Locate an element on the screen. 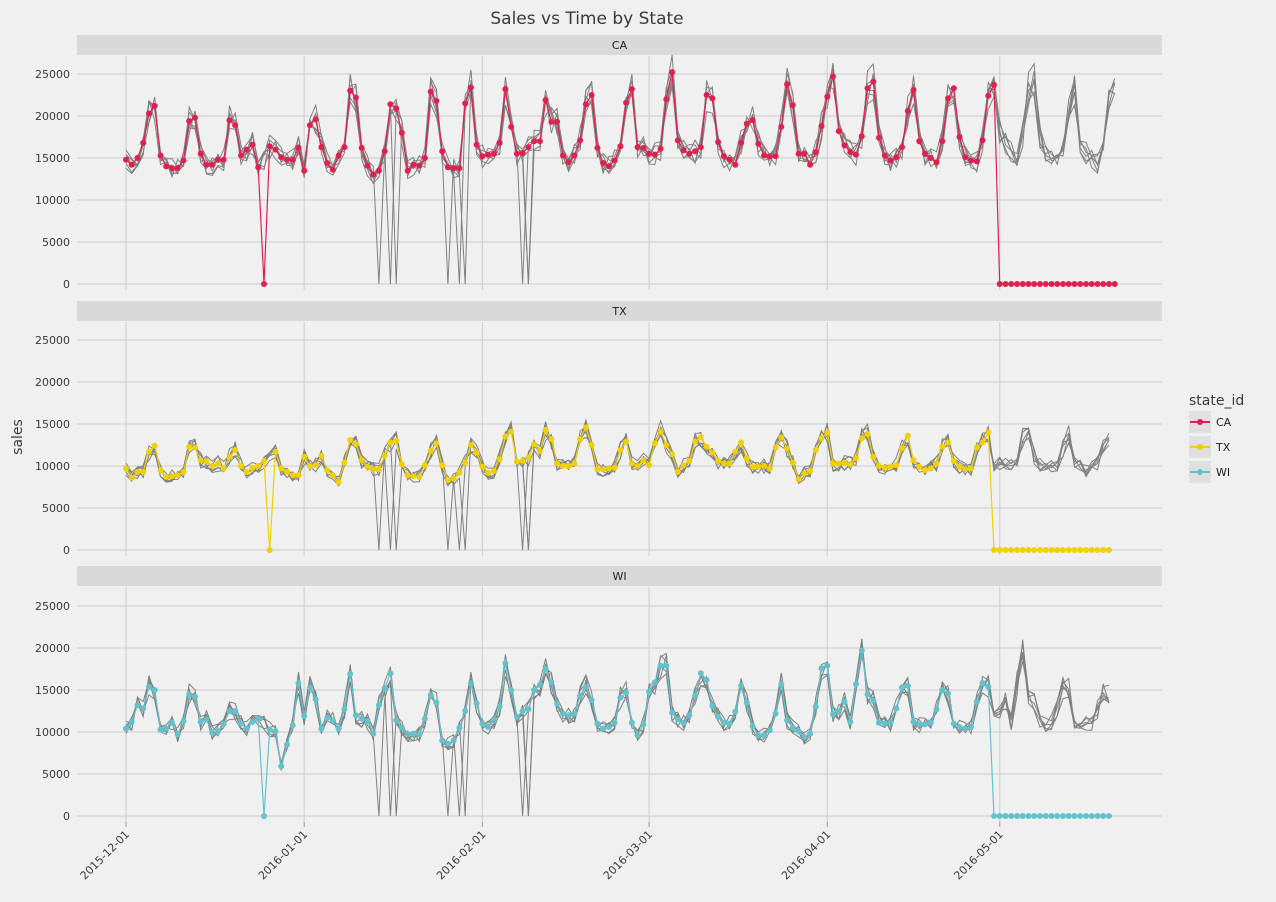 The width and height of the screenshot is (1276, 902). legend: state_id CA TX WI is located at coordinates (1216, 438).